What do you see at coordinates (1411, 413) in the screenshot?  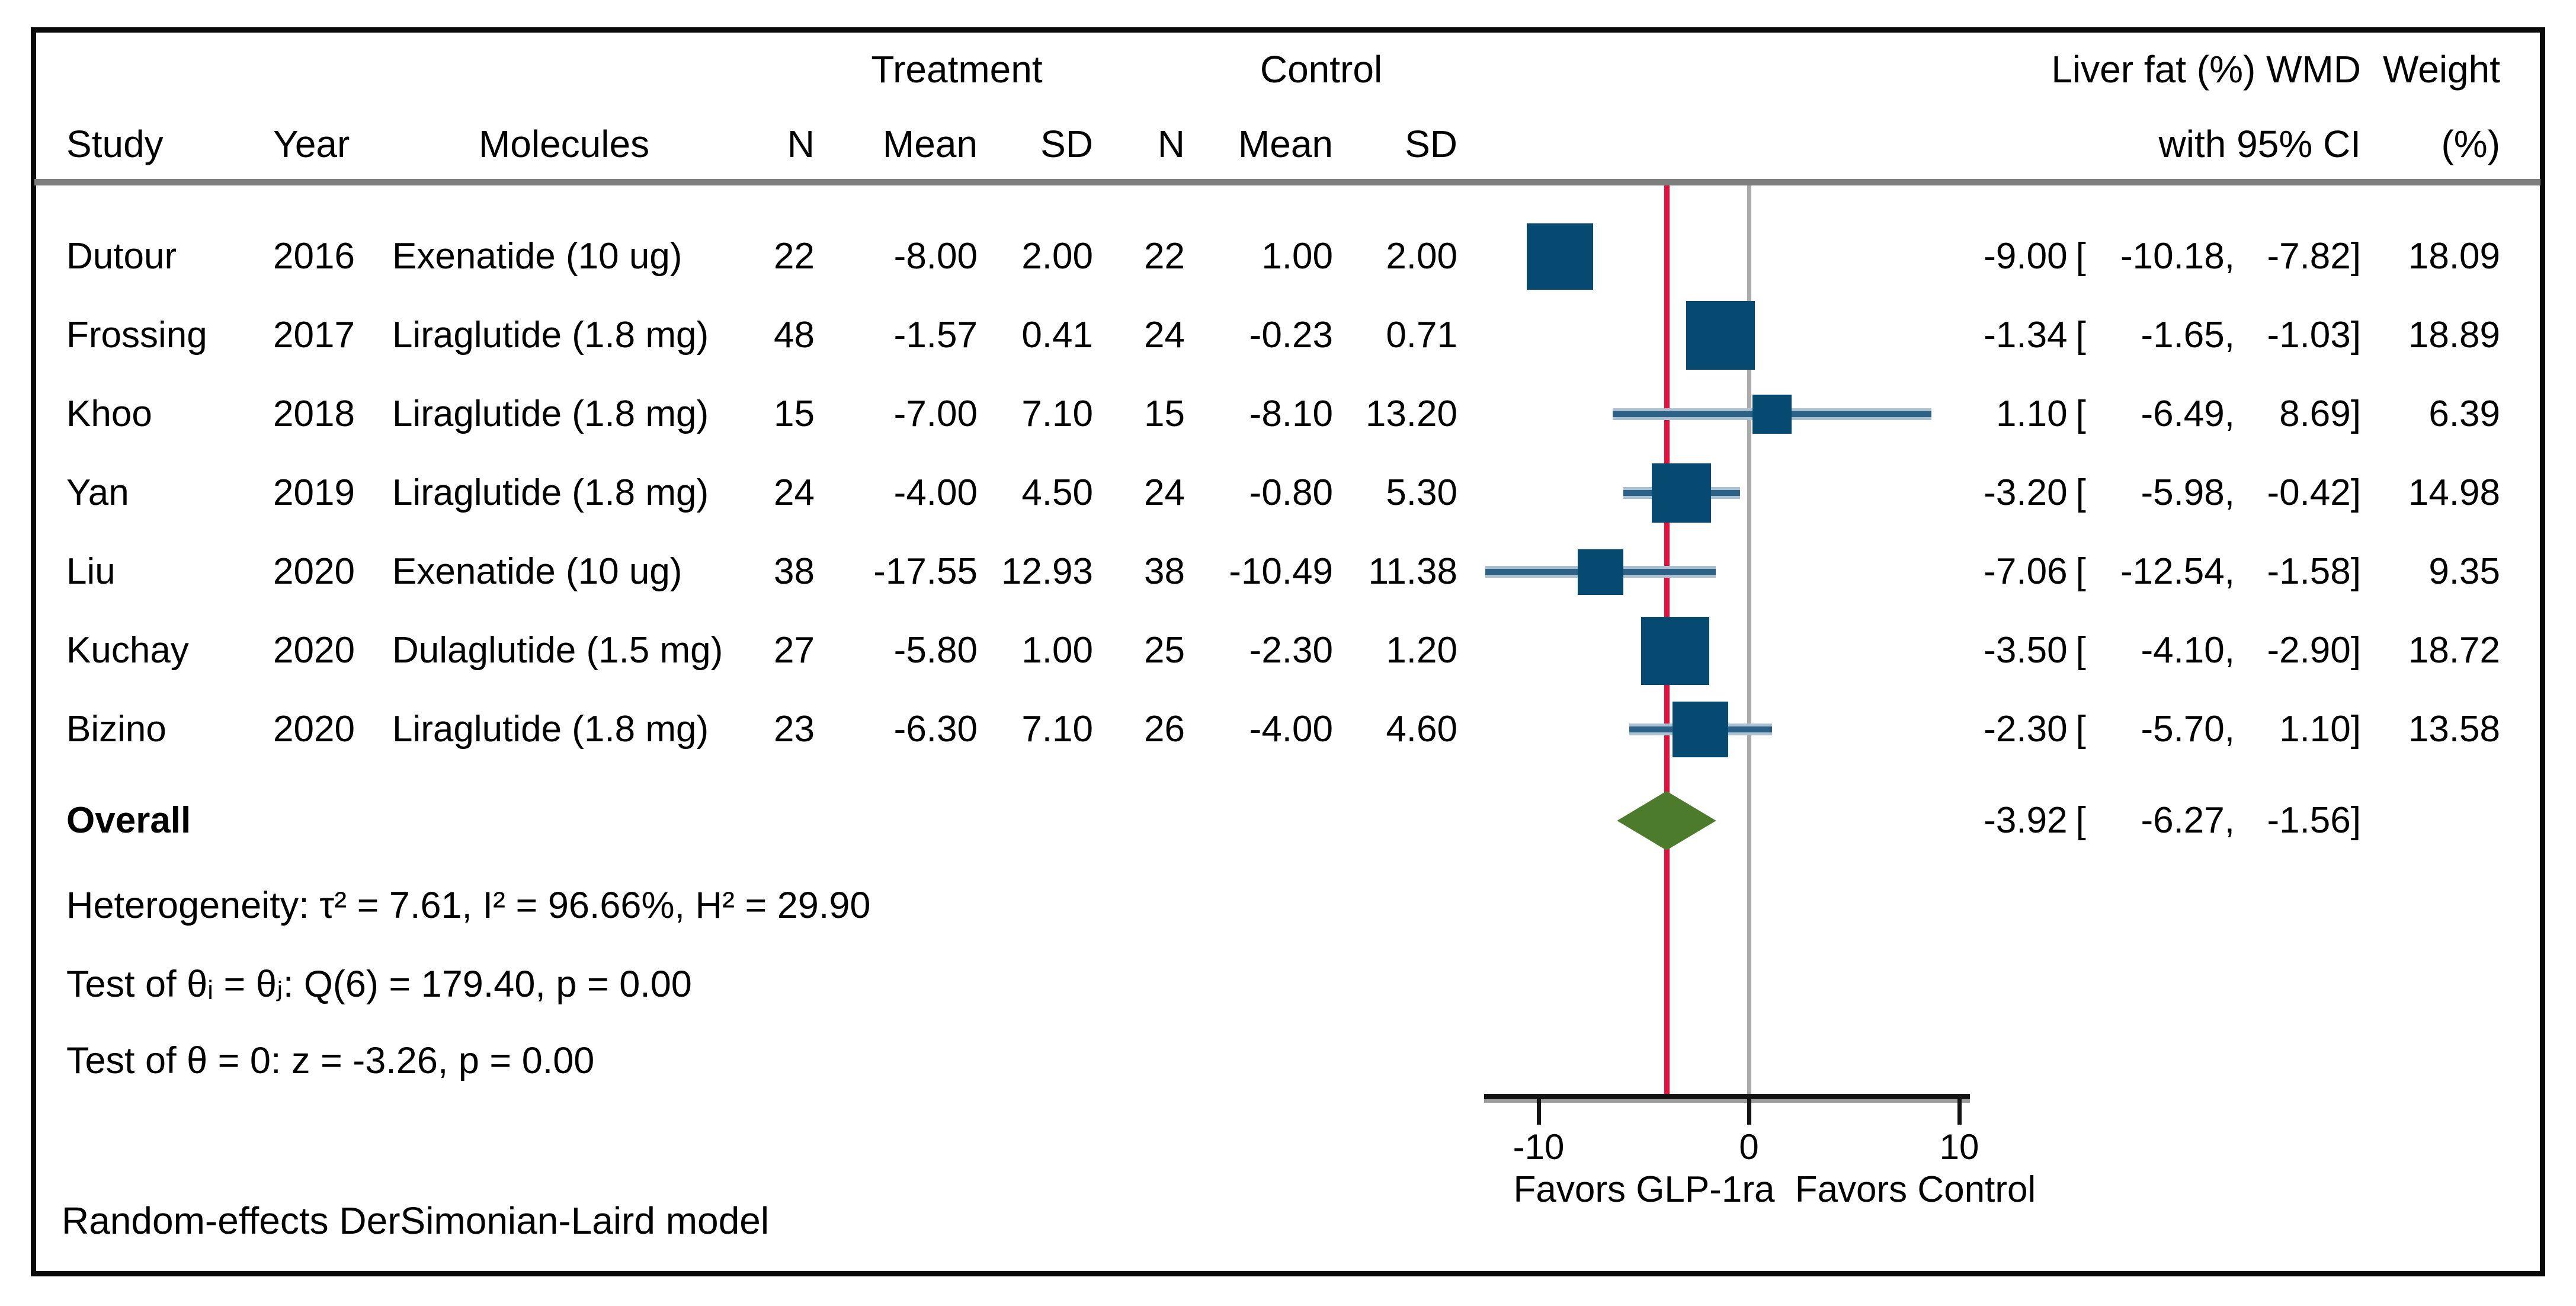 I see `control-sd: 13.20` at bounding box center [1411, 413].